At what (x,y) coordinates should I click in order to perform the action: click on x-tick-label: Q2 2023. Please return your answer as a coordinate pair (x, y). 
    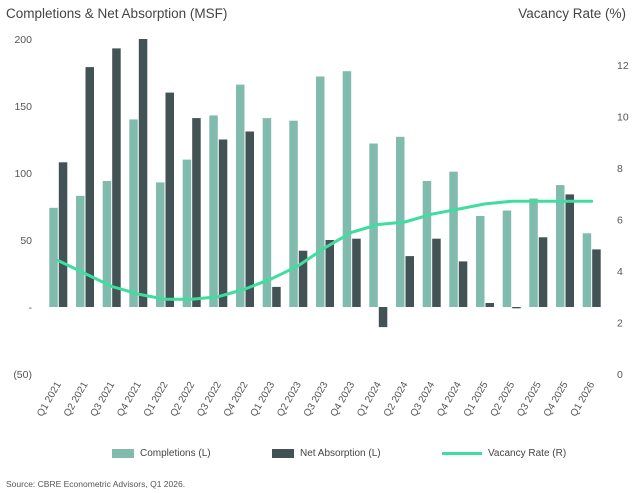
    Looking at the image, I should click on (289, 399).